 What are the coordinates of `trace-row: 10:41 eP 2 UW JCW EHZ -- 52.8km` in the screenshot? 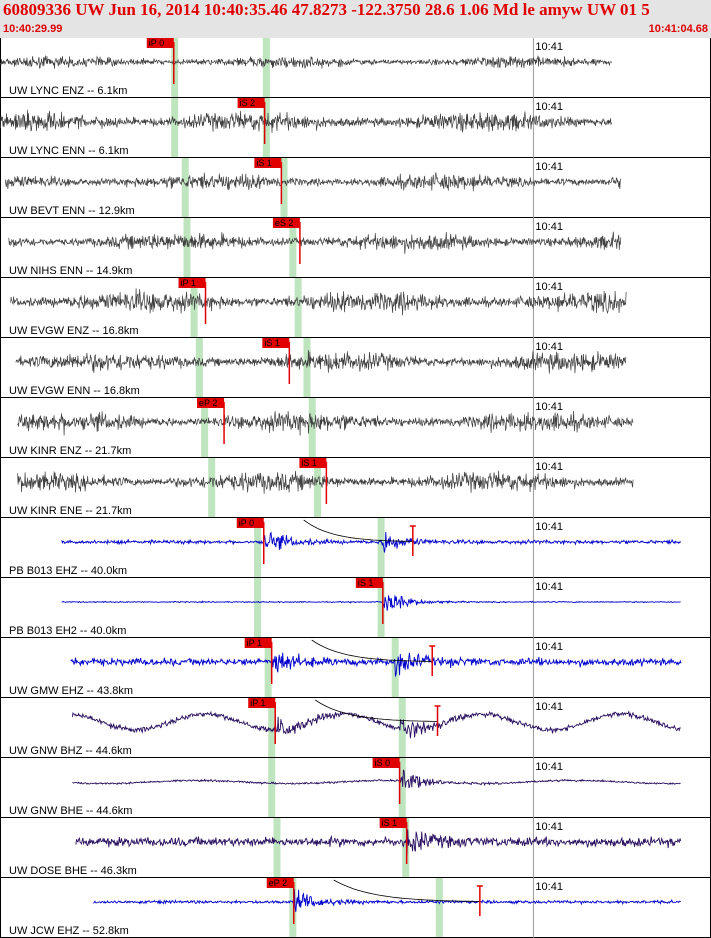 It's located at (355, 908).